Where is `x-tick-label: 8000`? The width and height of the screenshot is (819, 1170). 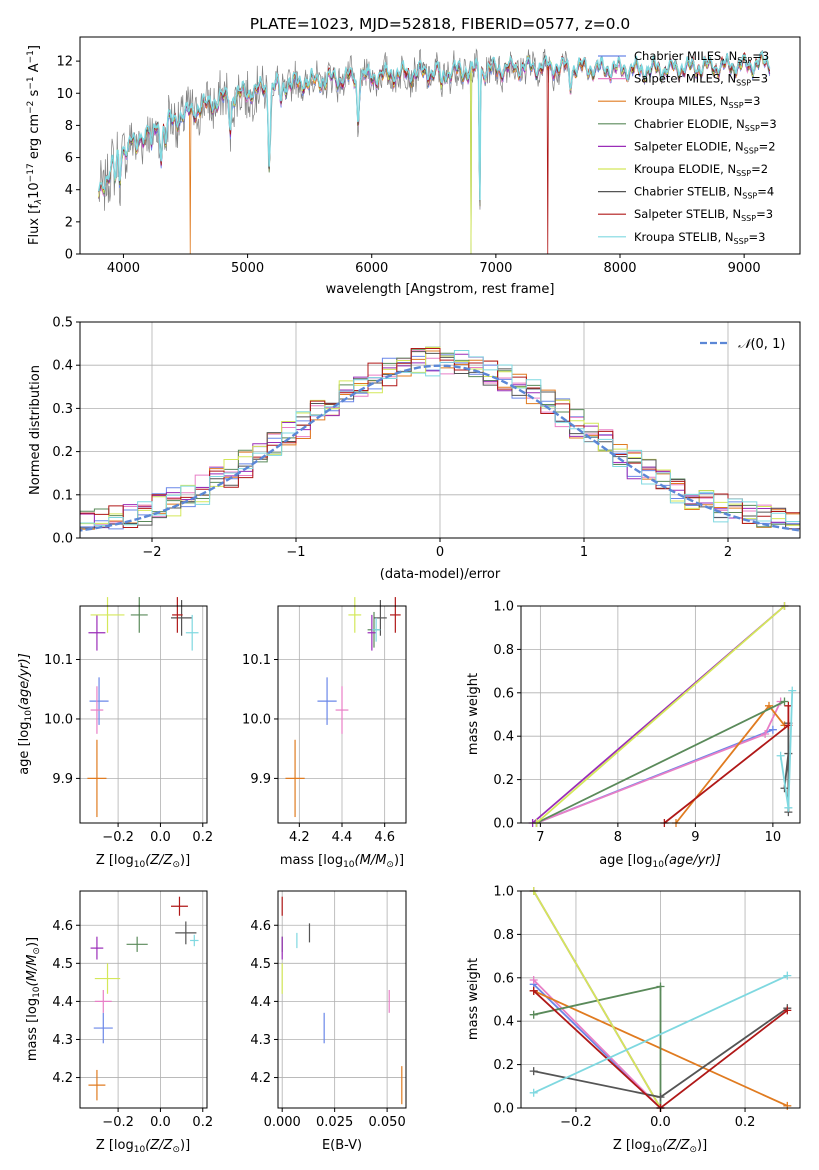
x-tick-label: 8000 is located at coordinates (619, 268).